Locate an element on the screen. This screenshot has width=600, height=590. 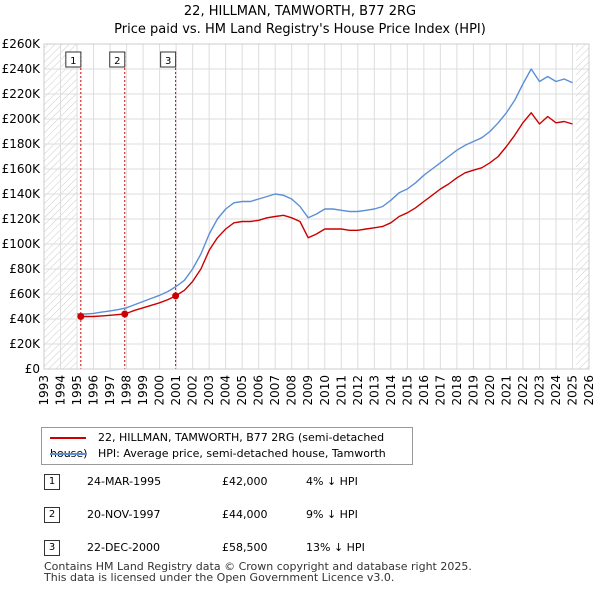
y-tick-label: £220K is located at coordinates (22, 94).